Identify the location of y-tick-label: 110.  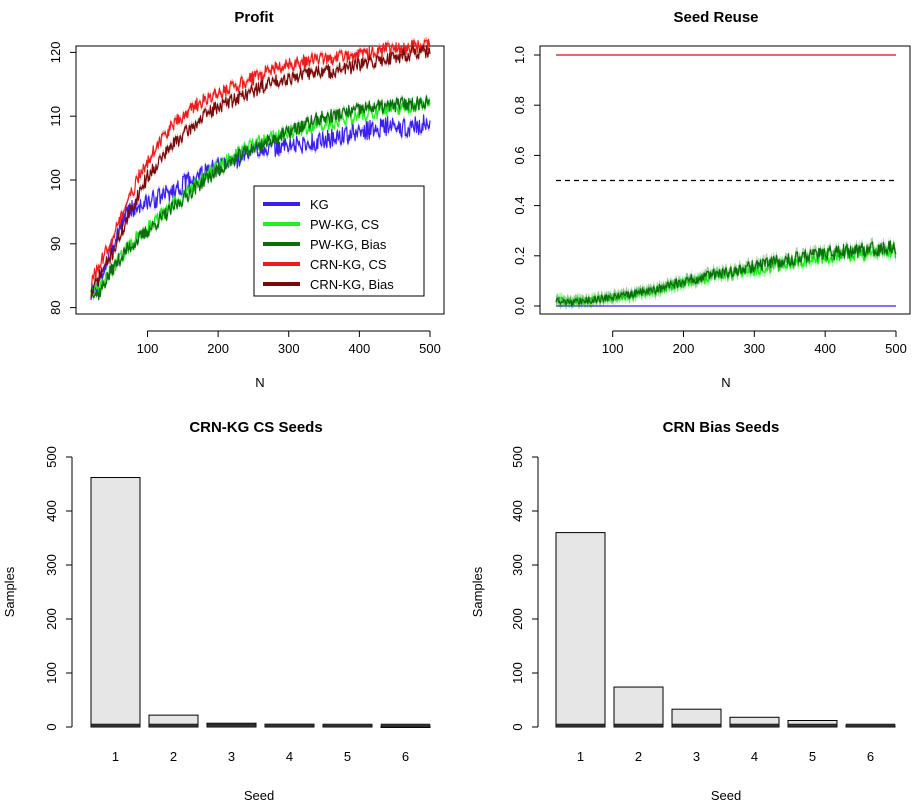
(55, 116).